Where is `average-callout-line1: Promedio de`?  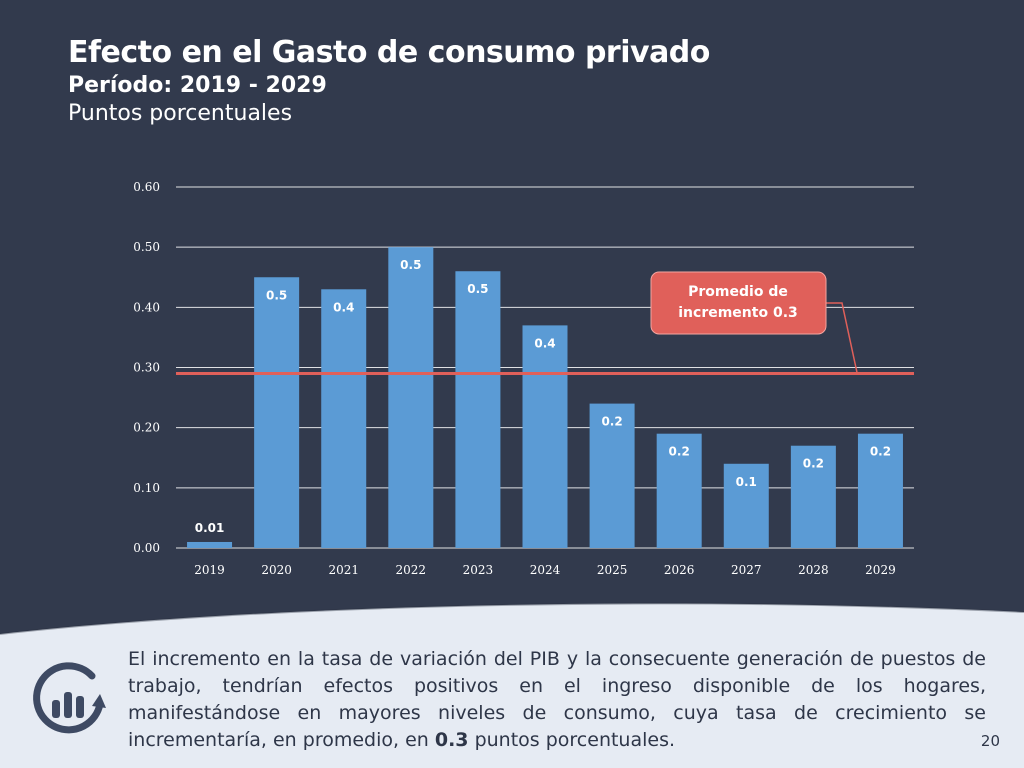
average-callout-line1: Promedio de is located at coordinates (738, 292).